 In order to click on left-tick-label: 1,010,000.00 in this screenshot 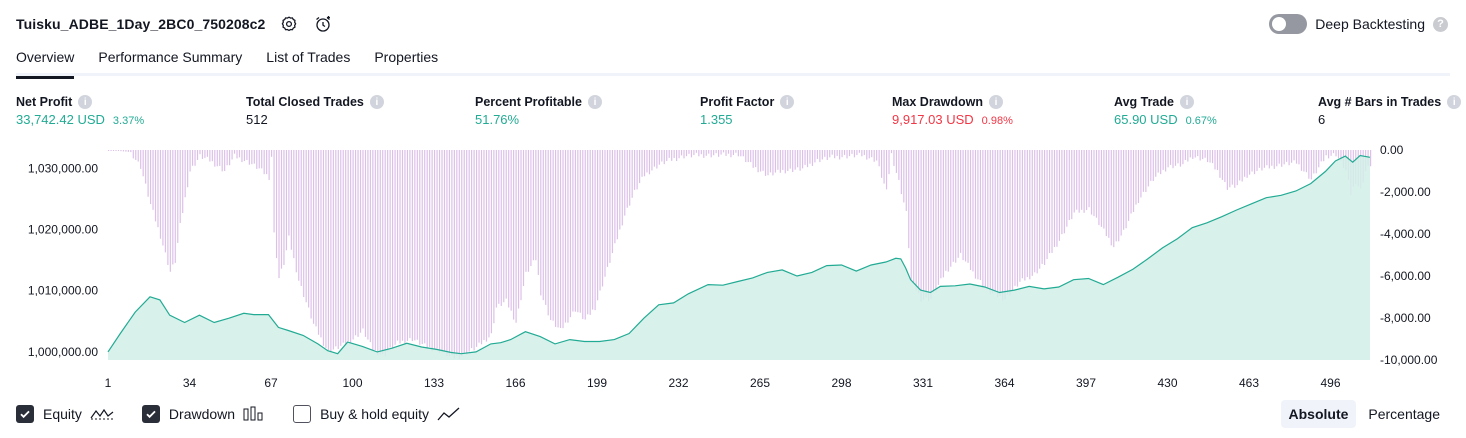, I will do `click(63, 291)`.